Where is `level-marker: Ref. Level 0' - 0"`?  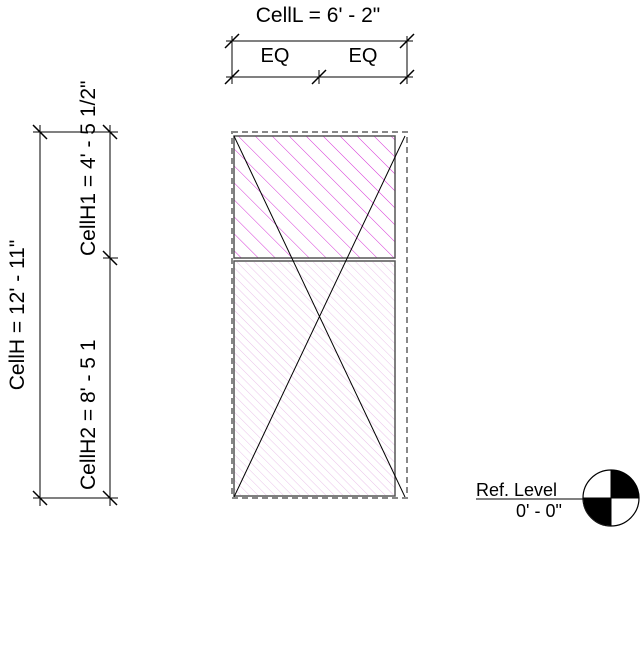
level-marker: Ref. Level 0' - 0" is located at coordinates (558, 498).